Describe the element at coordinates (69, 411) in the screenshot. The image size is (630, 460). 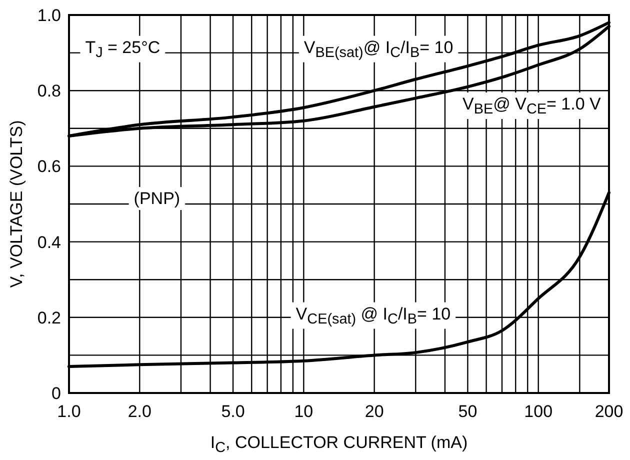
I see `x-tick-label: 1.0` at that location.